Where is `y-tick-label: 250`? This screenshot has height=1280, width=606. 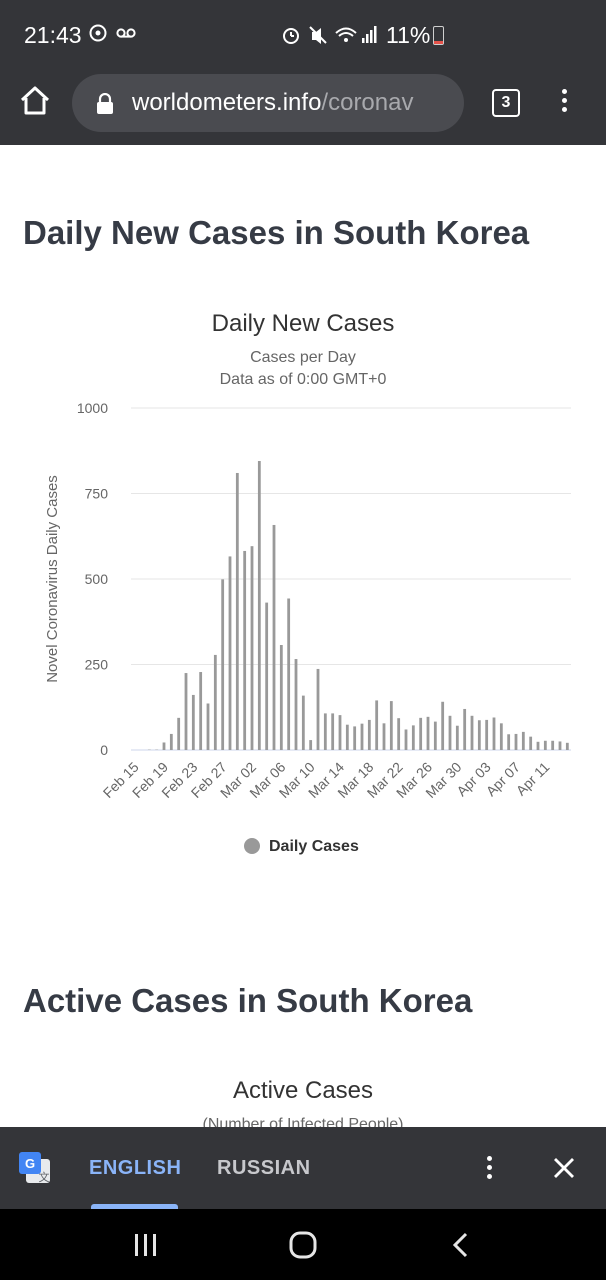
y-tick-label: 250 is located at coordinates (97, 665).